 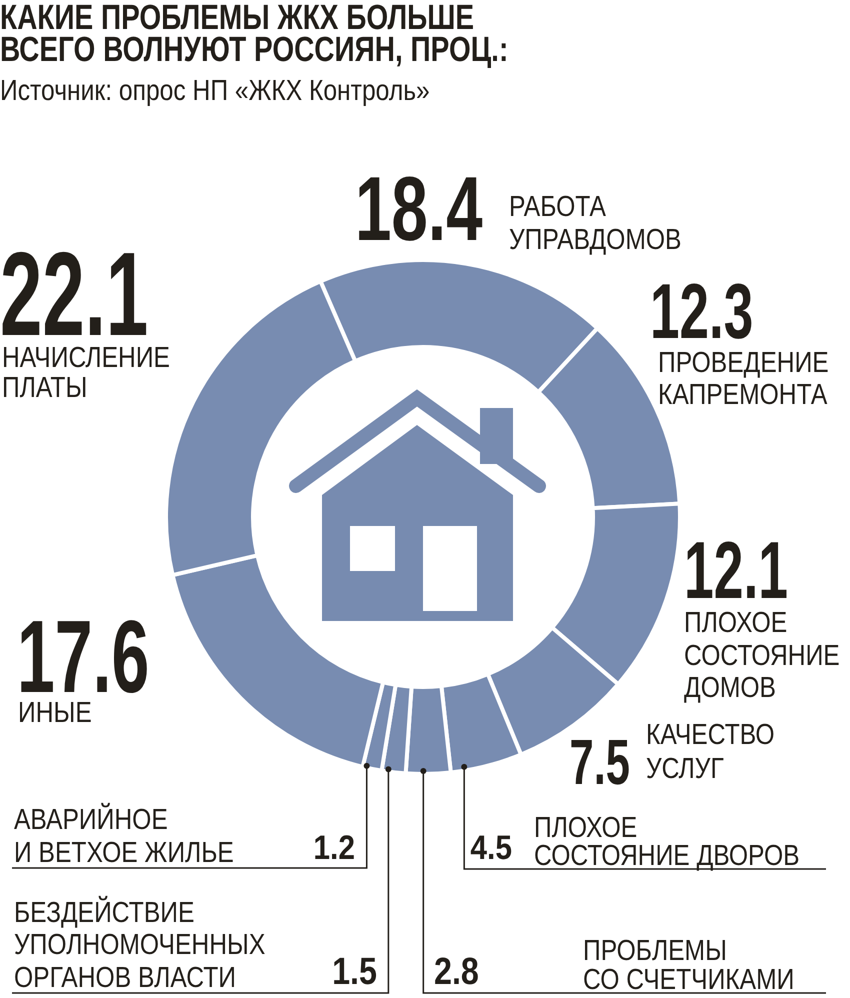 What do you see at coordinates (124, 835) in the screenshot?
I see `slice-label: АВАРИЙНОЕ И ВЕТХОЕ ЖИЛЬЕ` at bounding box center [124, 835].